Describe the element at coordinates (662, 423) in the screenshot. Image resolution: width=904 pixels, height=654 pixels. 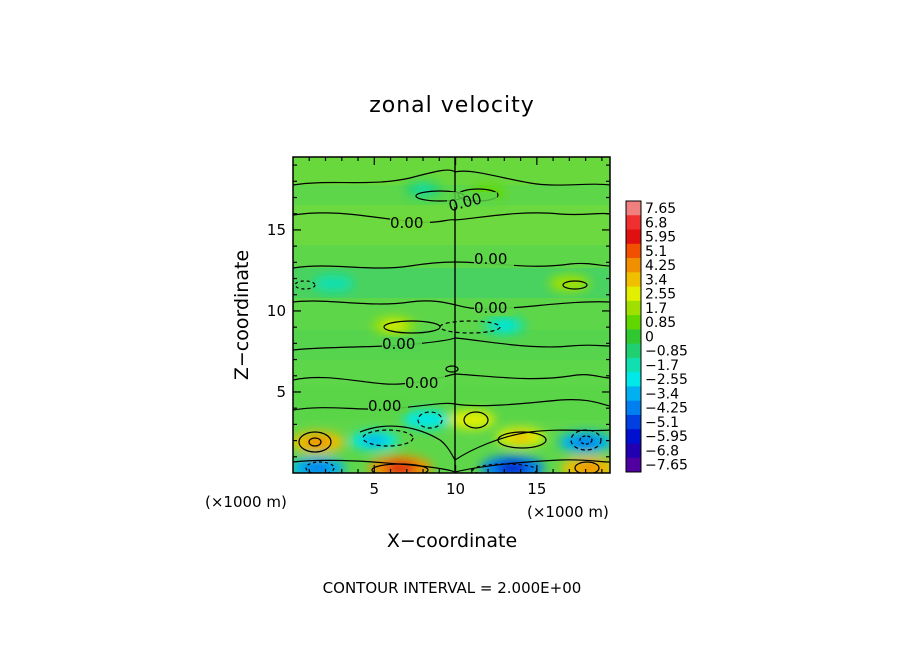
I see `colorbar-label: −5.1` at that location.